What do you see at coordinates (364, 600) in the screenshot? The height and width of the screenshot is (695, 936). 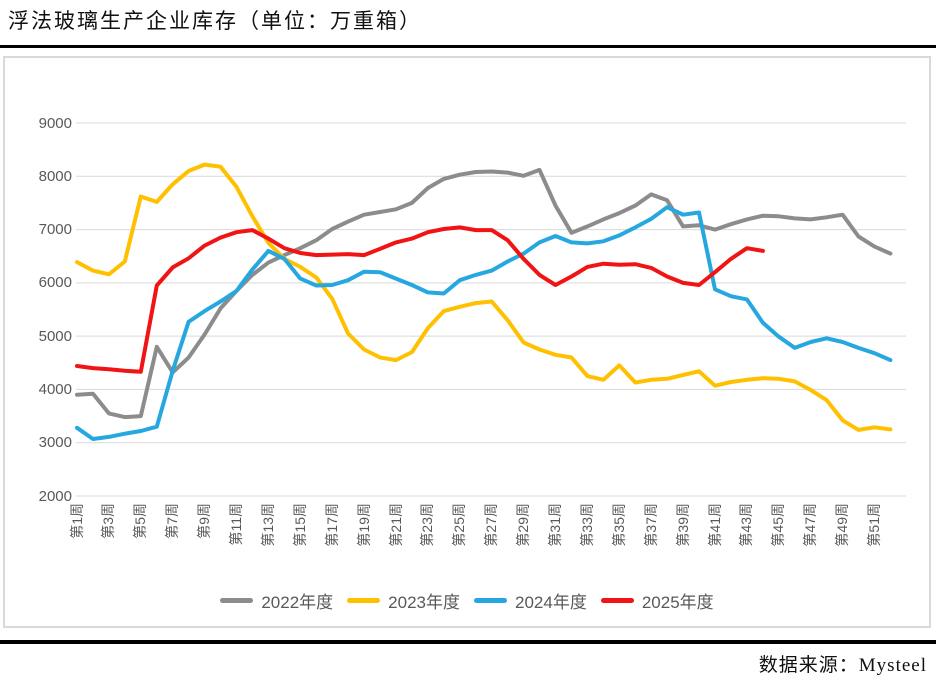 I see `legend-swatch-2023` at bounding box center [364, 600].